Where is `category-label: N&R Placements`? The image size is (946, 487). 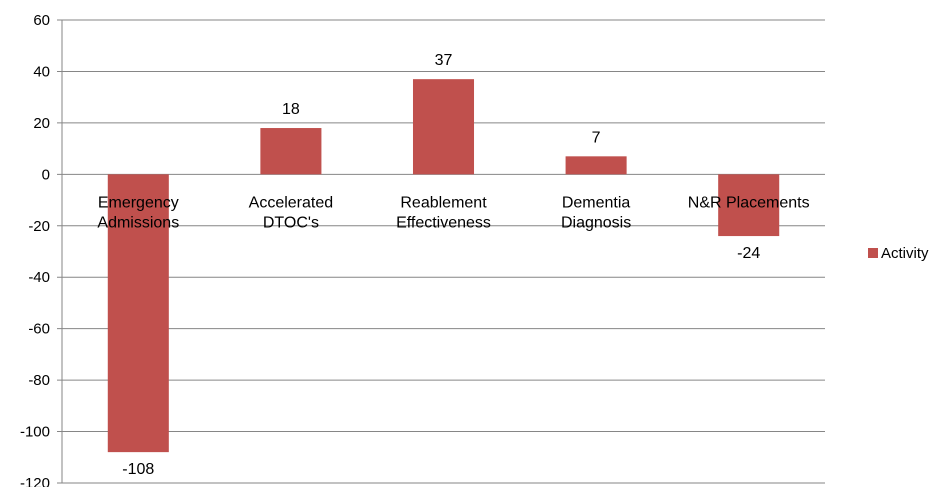
category-label: N&R Placements is located at coordinates (749, 202).